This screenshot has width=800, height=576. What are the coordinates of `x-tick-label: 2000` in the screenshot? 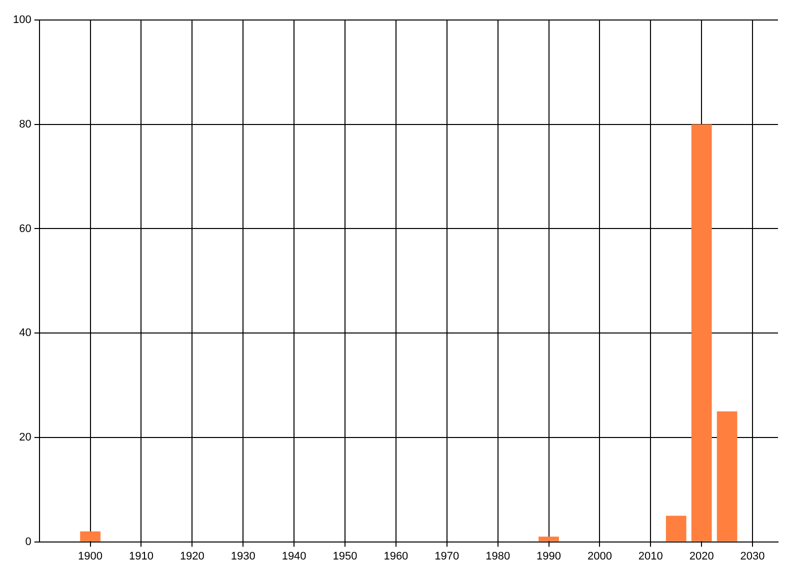 It's located at (599, 556).